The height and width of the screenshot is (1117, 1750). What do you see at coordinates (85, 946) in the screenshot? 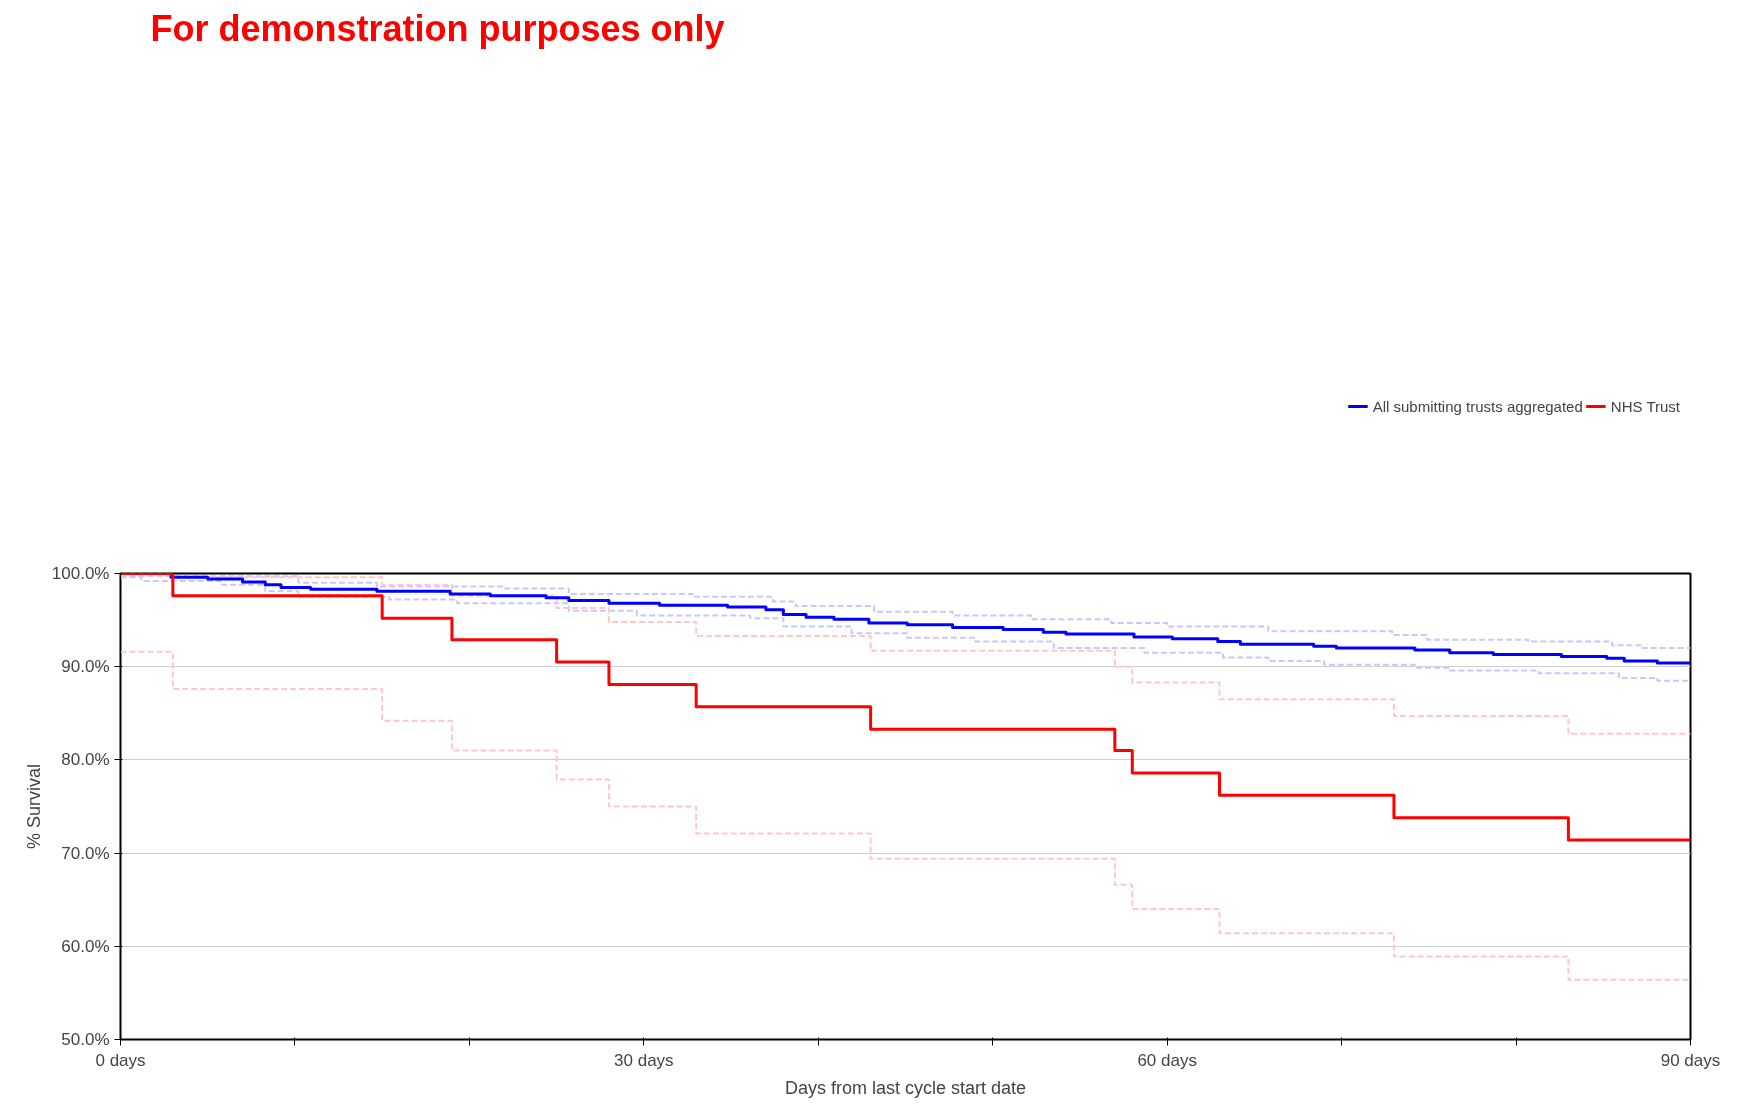
I see `y-tick-label: 60.0%` at bounding box center [85, 946].